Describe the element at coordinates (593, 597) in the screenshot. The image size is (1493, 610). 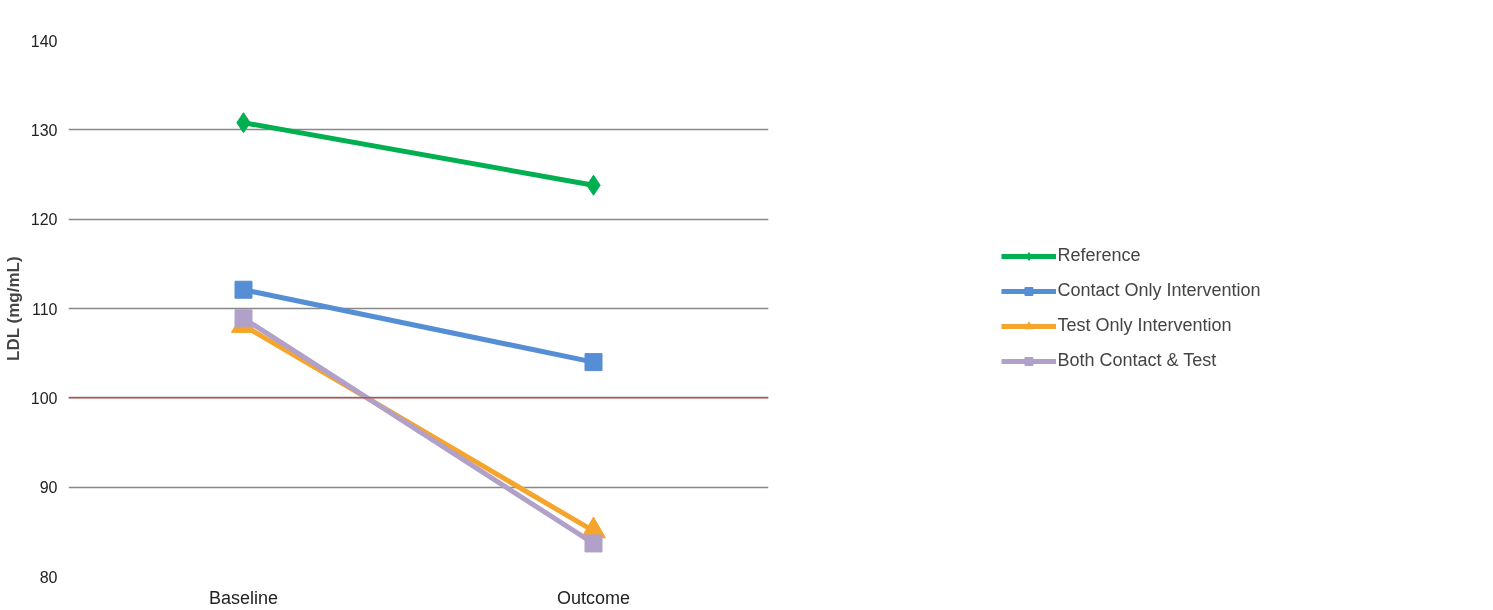
I see `x-tick-label: Outcome` at that location.